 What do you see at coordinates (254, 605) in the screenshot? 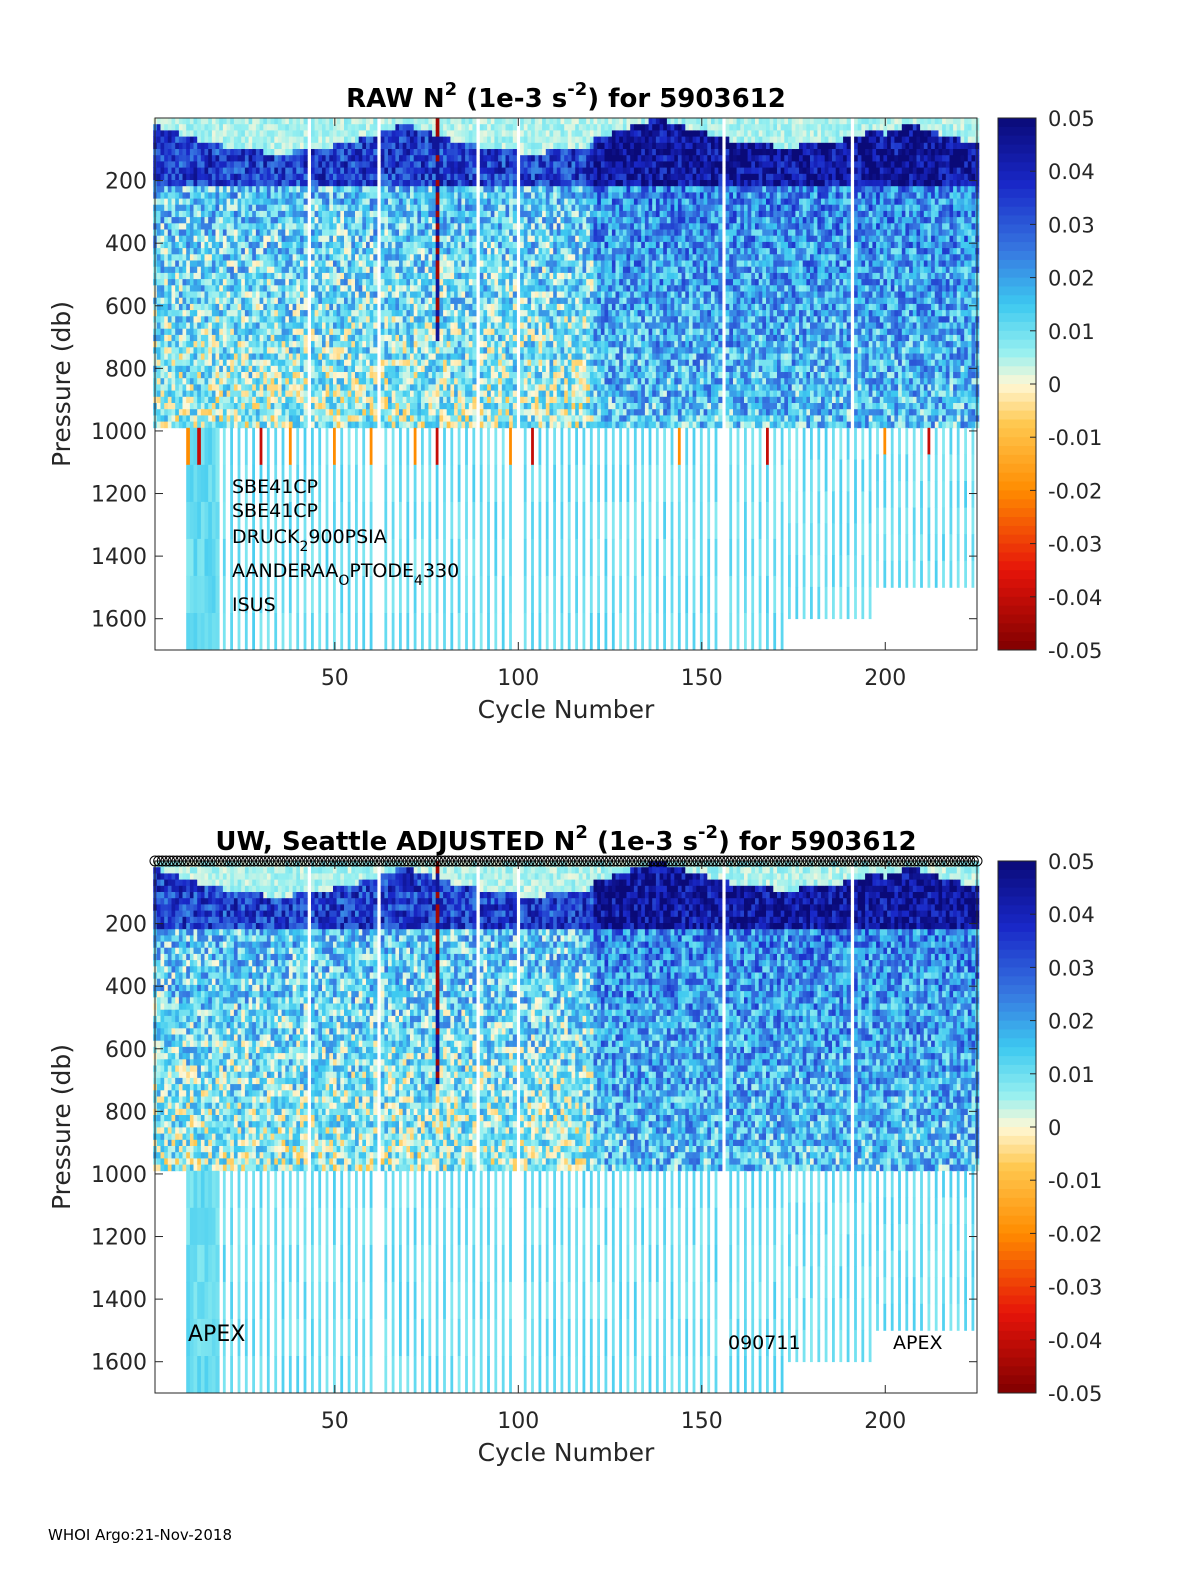
I see `annotation-isus: ISUS` at bounding box center [254, 605].